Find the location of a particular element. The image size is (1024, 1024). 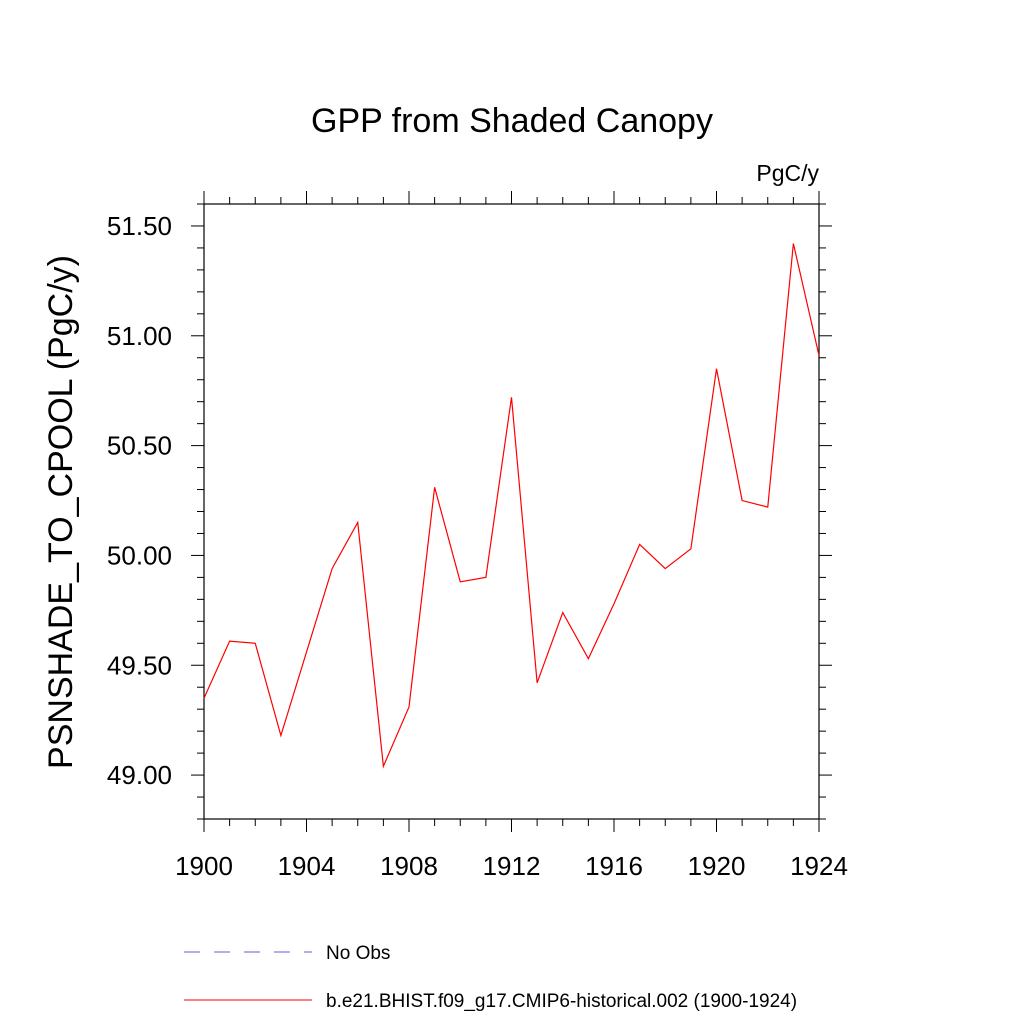

y-tick-label: 51.50 is located at coordinates (139, 226).